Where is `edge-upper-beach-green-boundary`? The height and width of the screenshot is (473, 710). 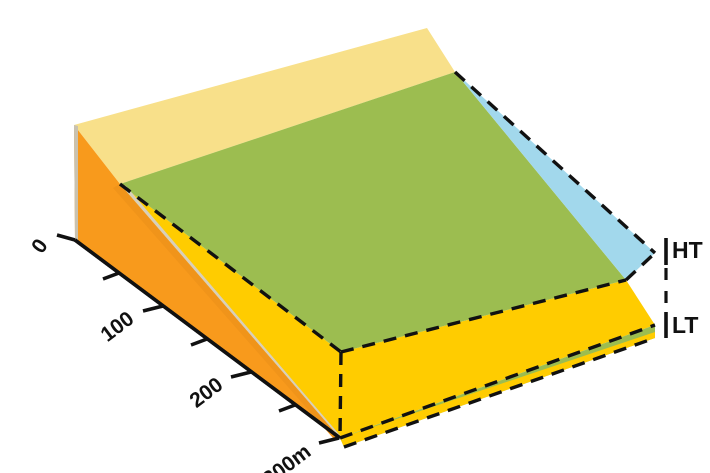
edge-upper-beach-green-boundary is located at coordinates (230, 268).